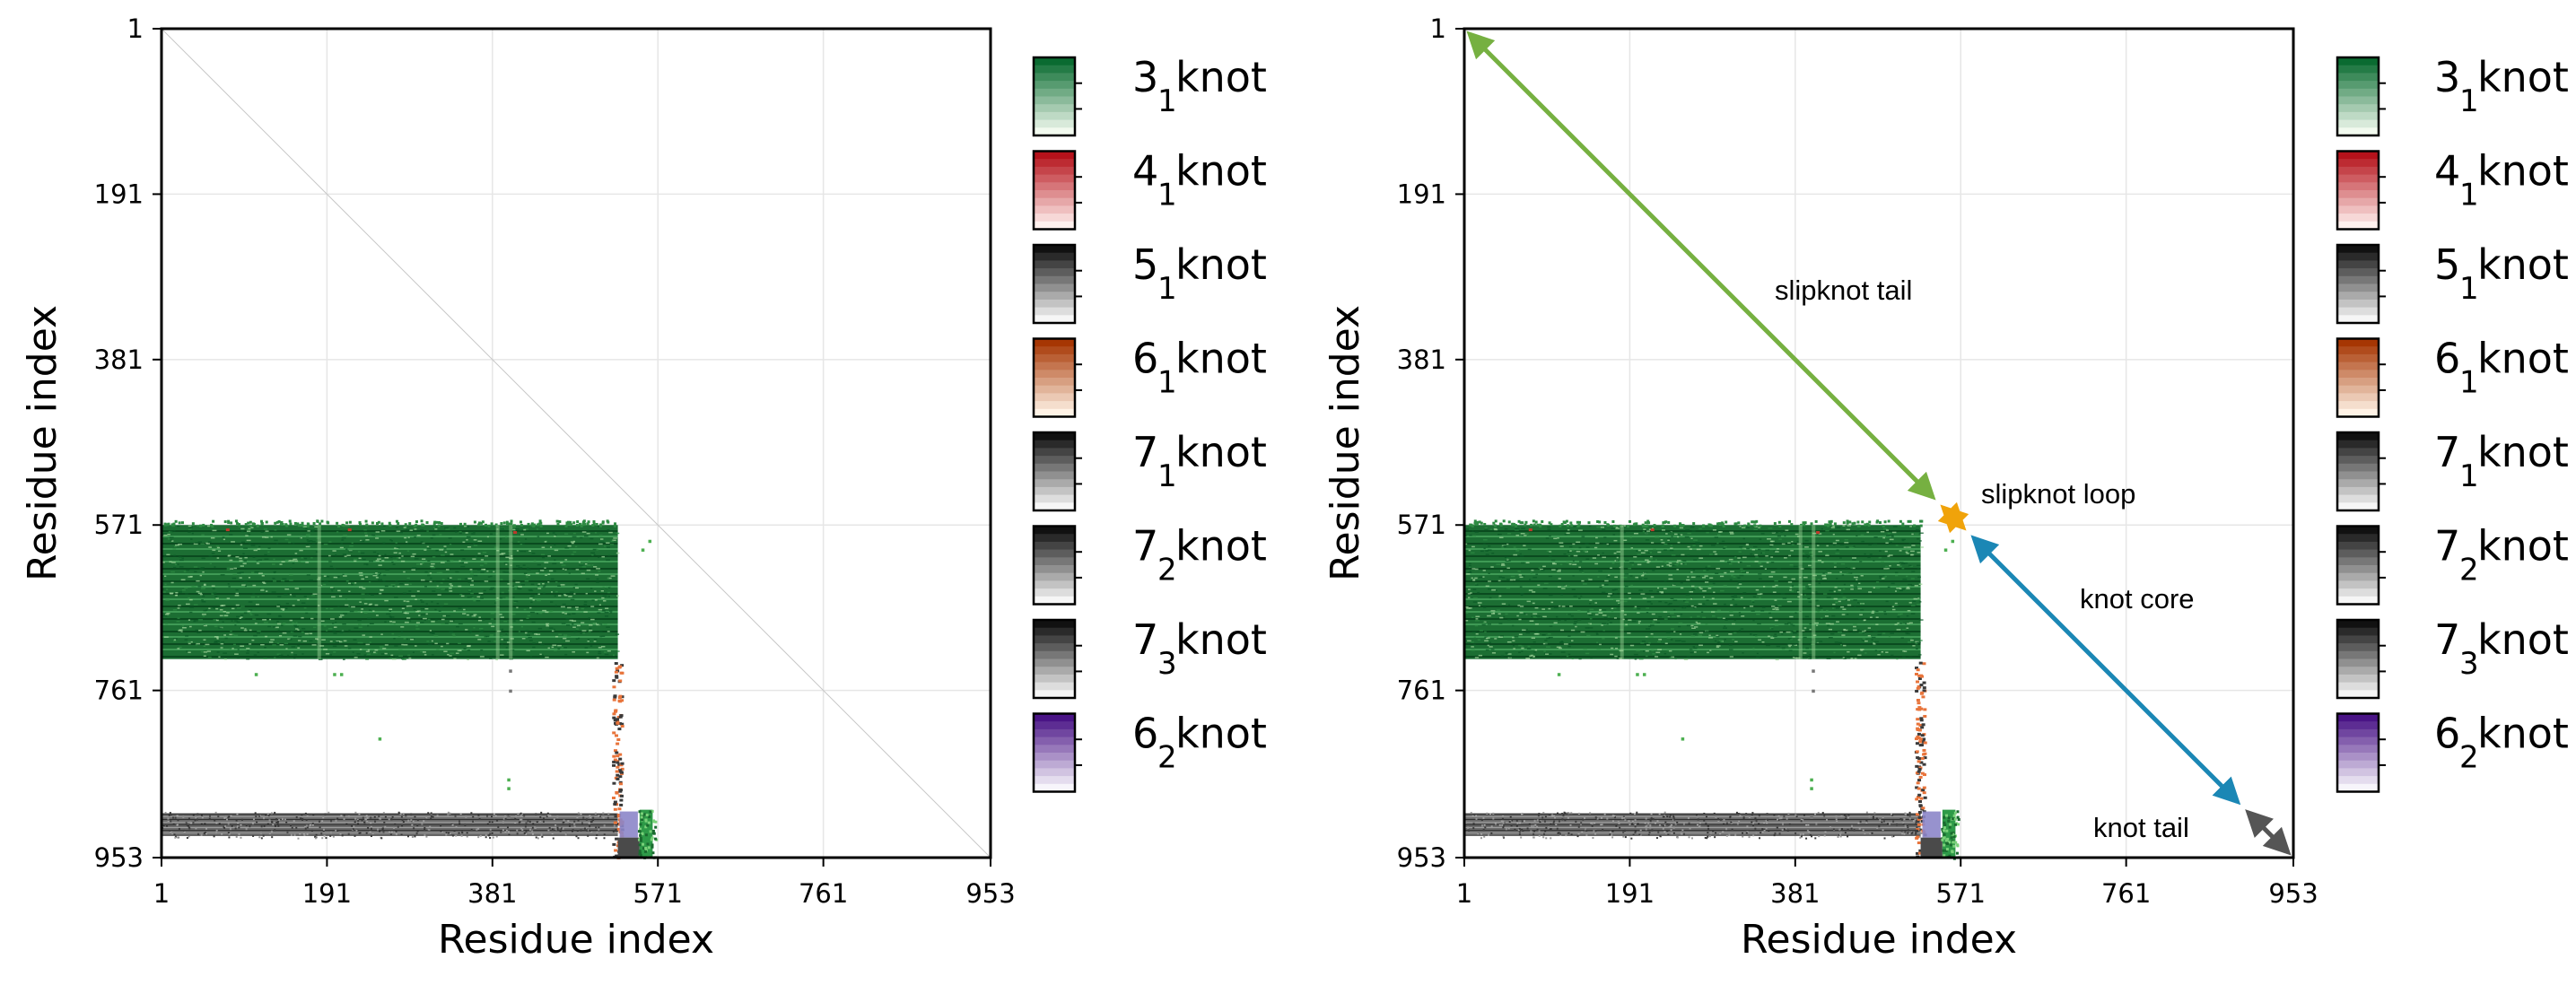 This screenshot has height=985, width=2576. I want to click on legend-label-sub: 1, so click(2469, 196).